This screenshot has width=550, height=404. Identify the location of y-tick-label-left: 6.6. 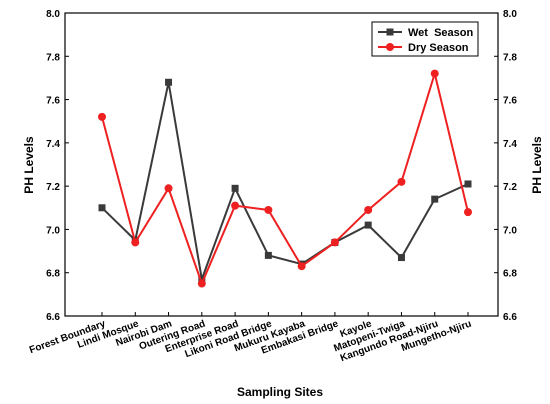
(53, 317).